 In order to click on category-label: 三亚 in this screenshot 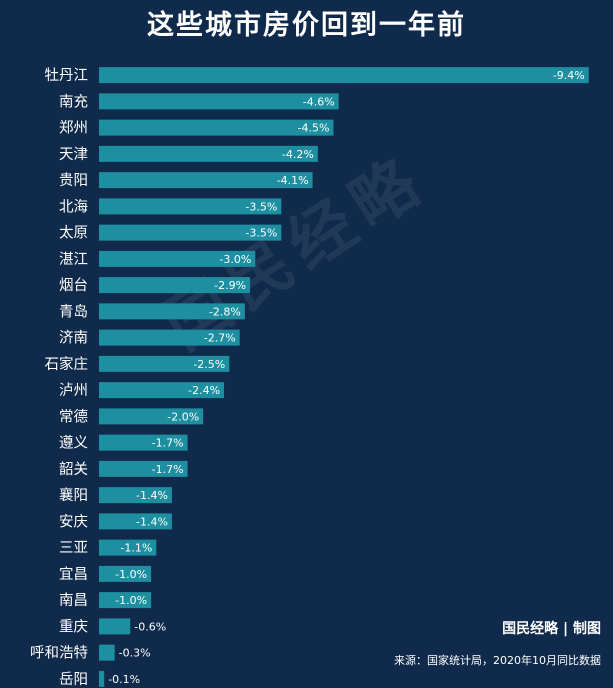, I will do `click(73, 549)`.